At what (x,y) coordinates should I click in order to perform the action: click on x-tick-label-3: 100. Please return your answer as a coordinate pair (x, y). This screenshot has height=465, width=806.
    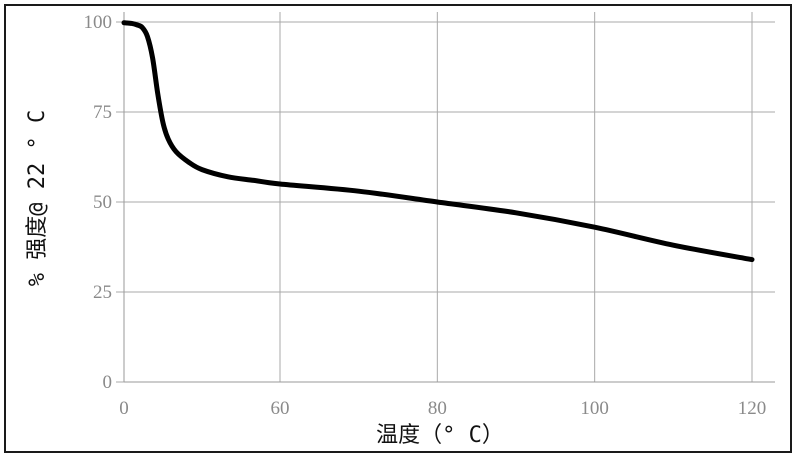
    Looking at the image, I should click on (594, 408).